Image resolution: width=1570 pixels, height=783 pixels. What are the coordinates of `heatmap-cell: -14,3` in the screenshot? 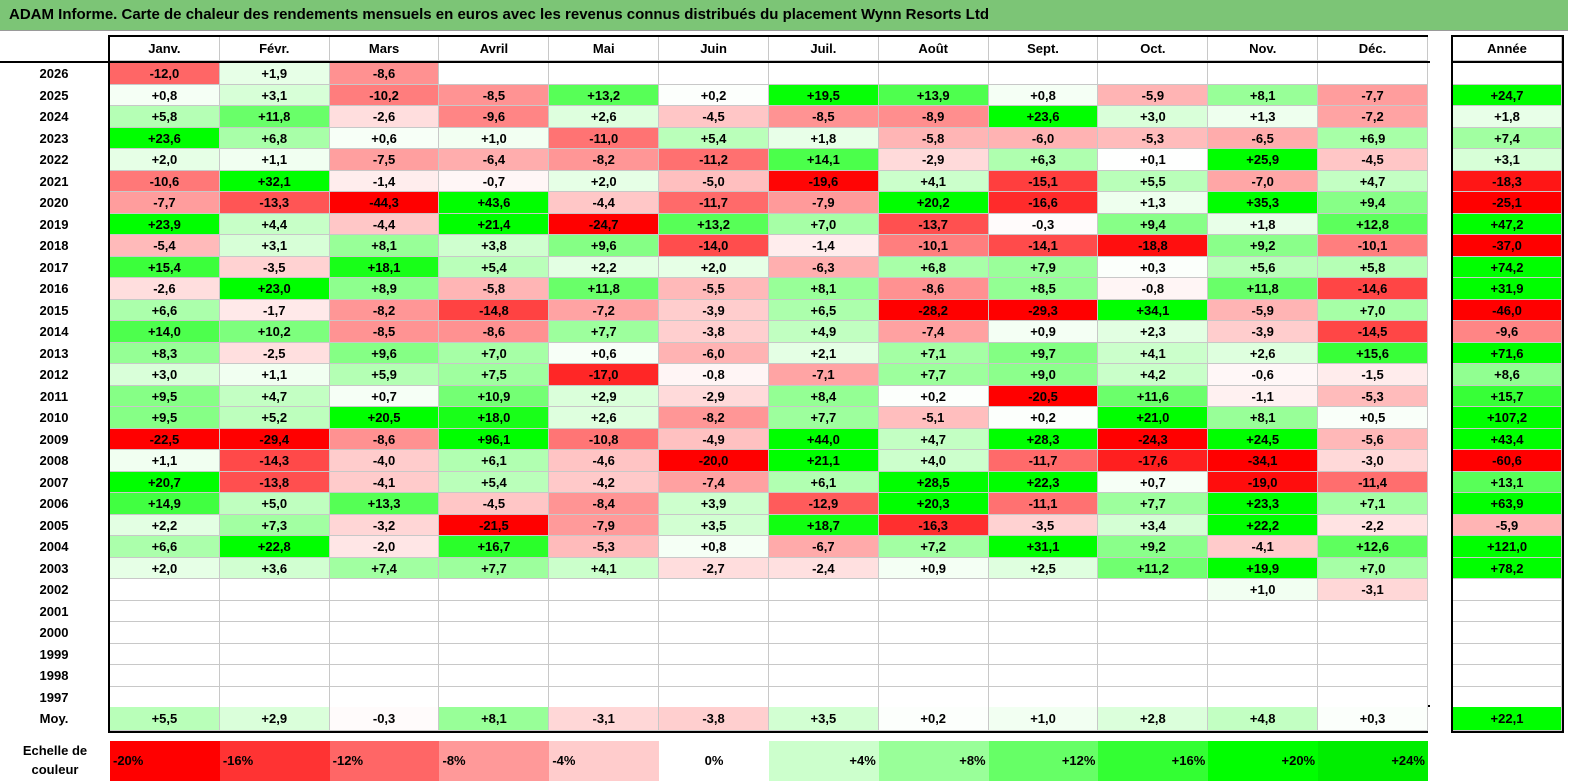 It's located at (274, 461).